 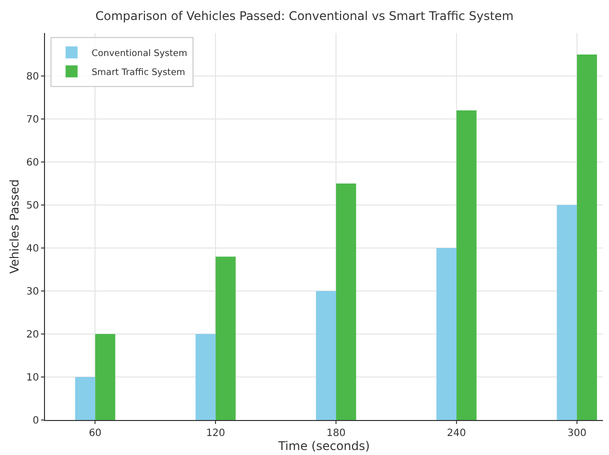 What do you see at coordinates (32, 163) in the screenshot?
I see `y-tick-label: 60` at bounding box center [32, 163].